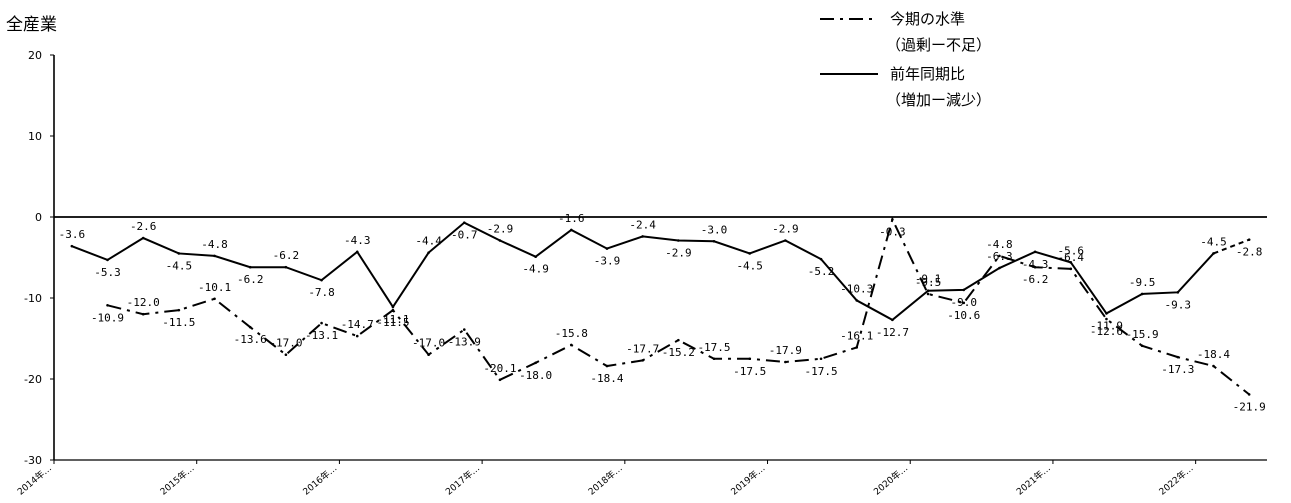  Describe the element at coordinates (250, 339) in the screenshot. I see `level-data-label: -13.6` at that location.